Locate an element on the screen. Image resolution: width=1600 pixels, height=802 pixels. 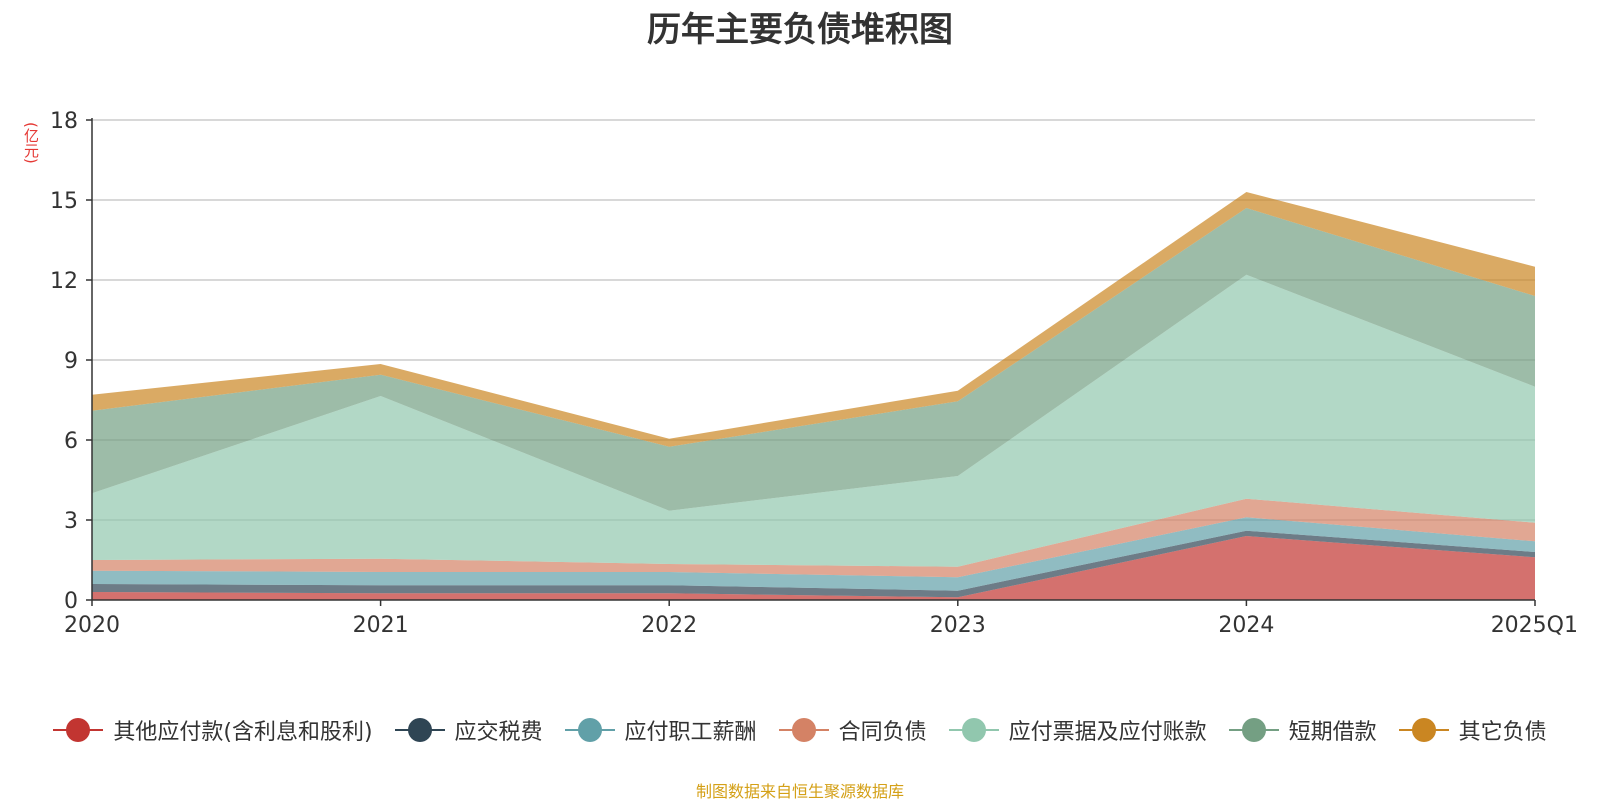
legend-label: 其它负债 is located at coordinates (1502, 732).